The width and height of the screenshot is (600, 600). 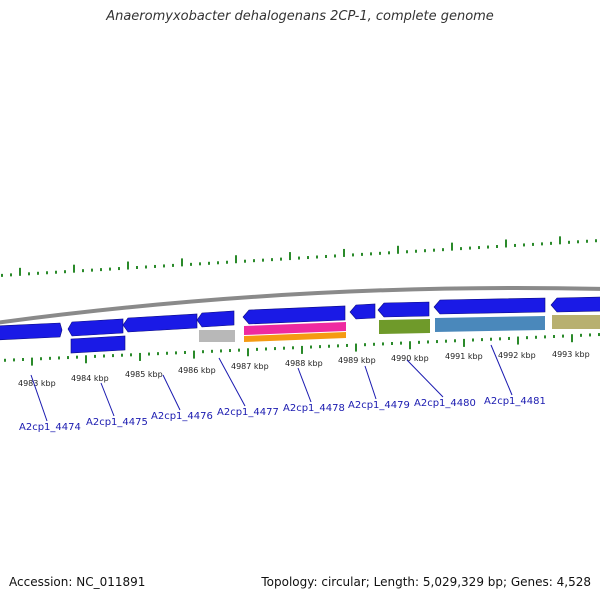 What do you see at coordinates (77, 582) in the screenshot?
I see `accession-text: Accession: NC_011891` at bounding box center [77, 582].